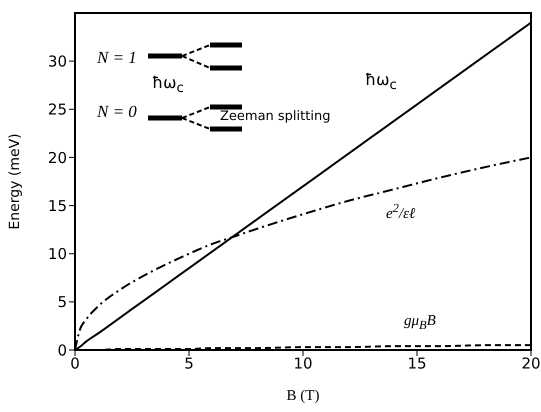 This screenshot has height=412, width=541. Describe the element at coordinates (14, 181) in the screenshot. I see `y-axis-title: Energy (meV)` at that location.